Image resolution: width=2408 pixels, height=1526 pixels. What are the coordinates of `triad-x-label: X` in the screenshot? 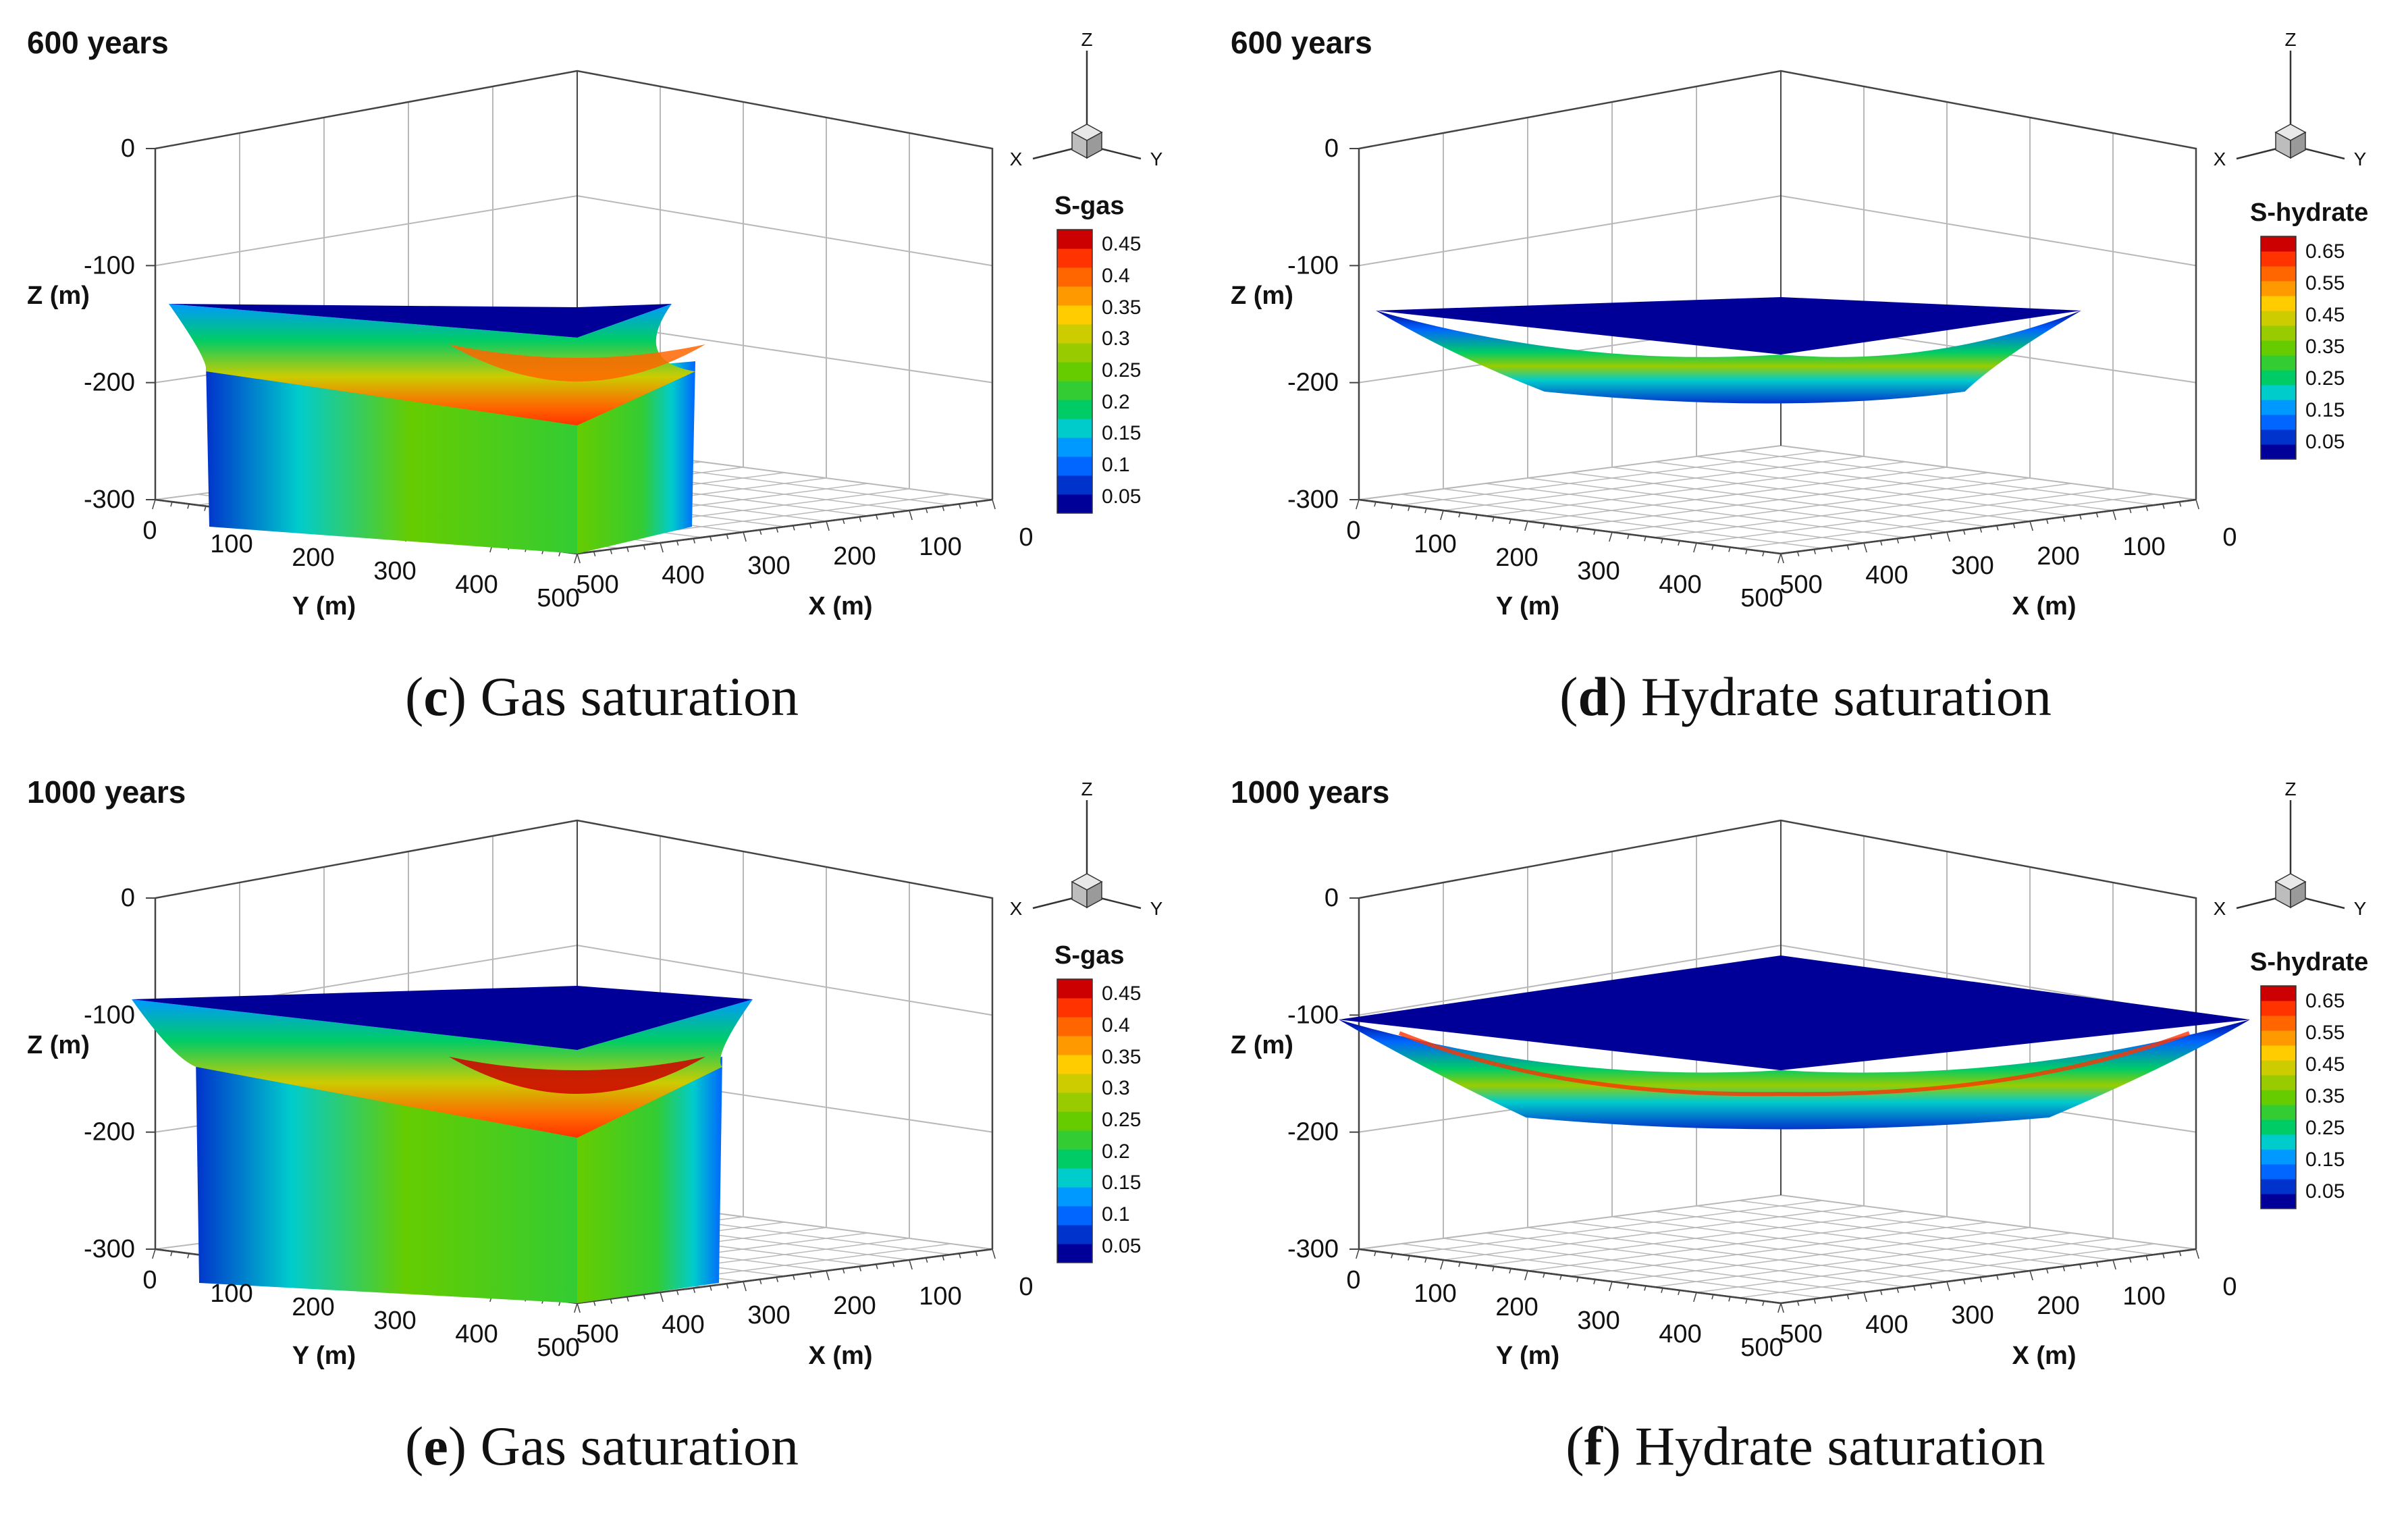 It's located at (2220, 908).